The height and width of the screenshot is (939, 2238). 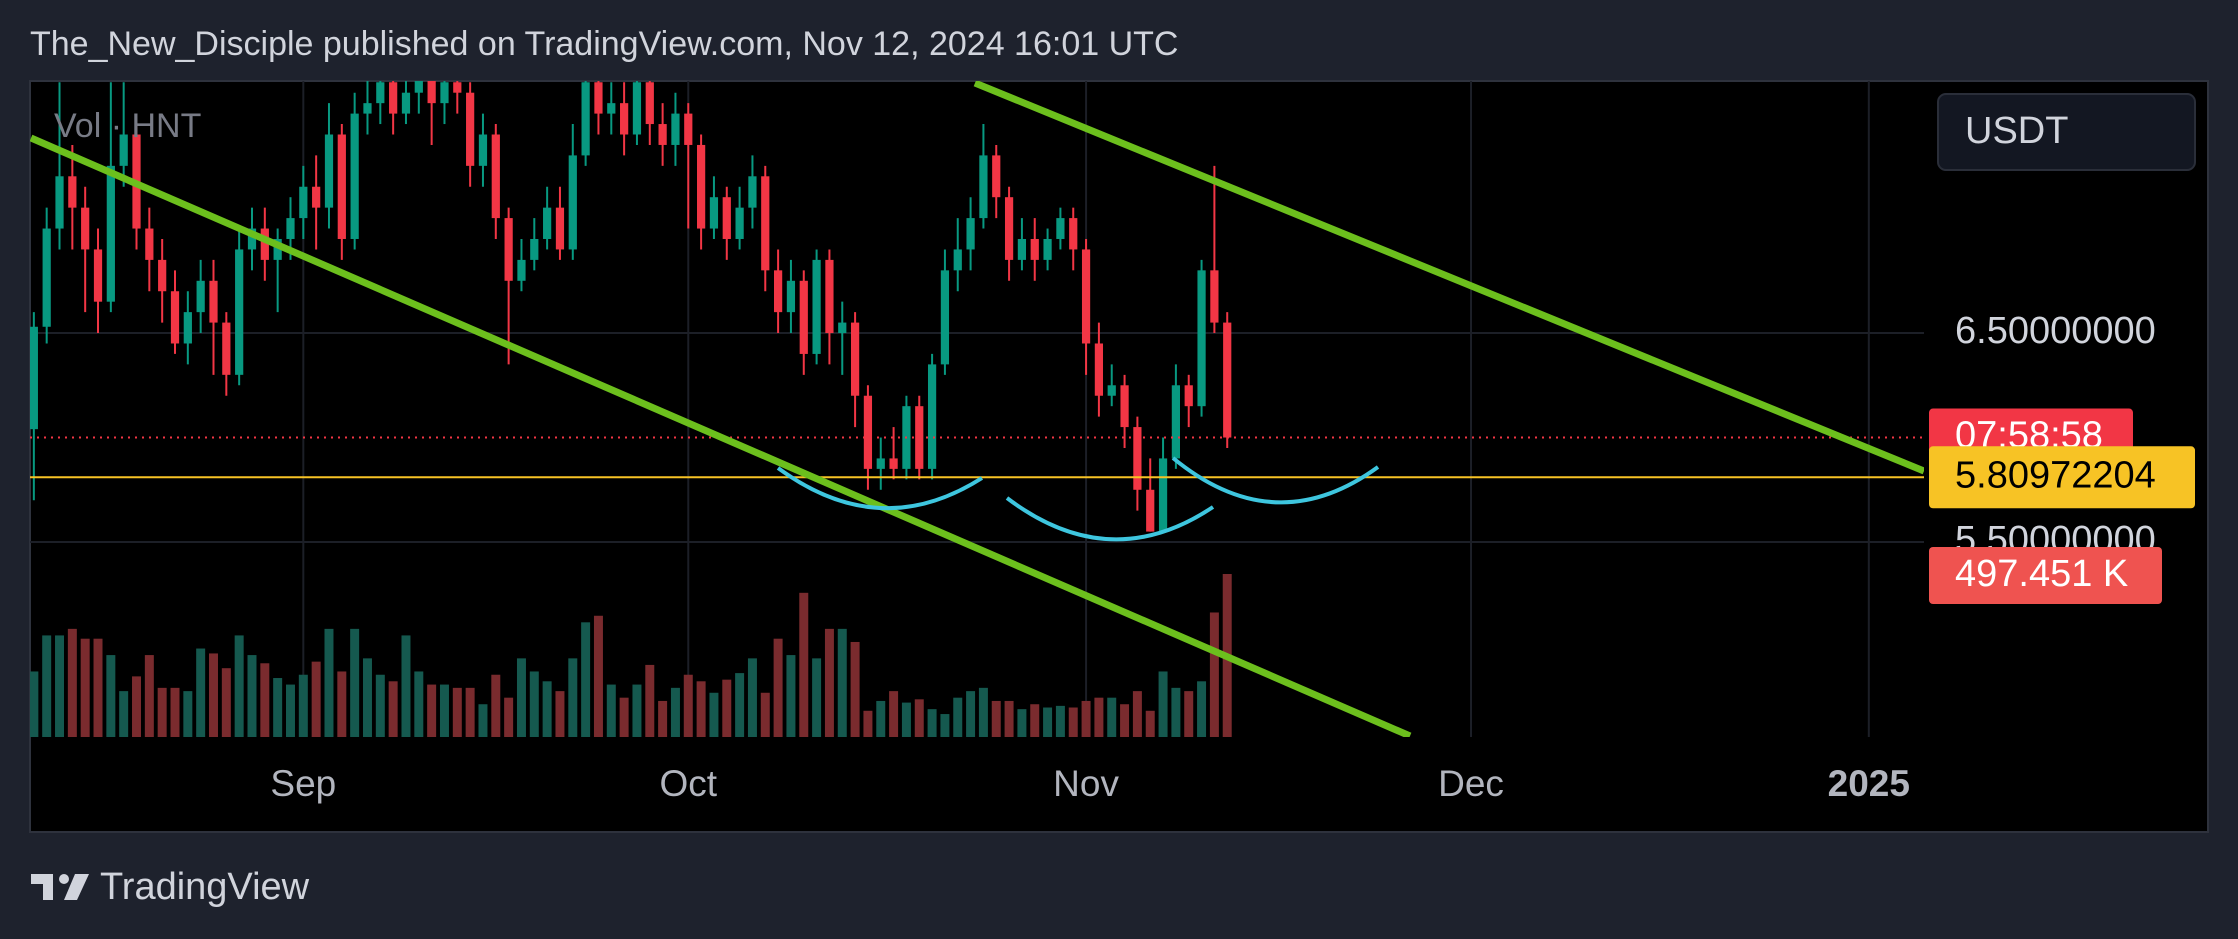 What do you see at coordinates (1086, 783) in the screenshot?
I see `x-tick-label: Nov` at bounding box center [1086, 783].